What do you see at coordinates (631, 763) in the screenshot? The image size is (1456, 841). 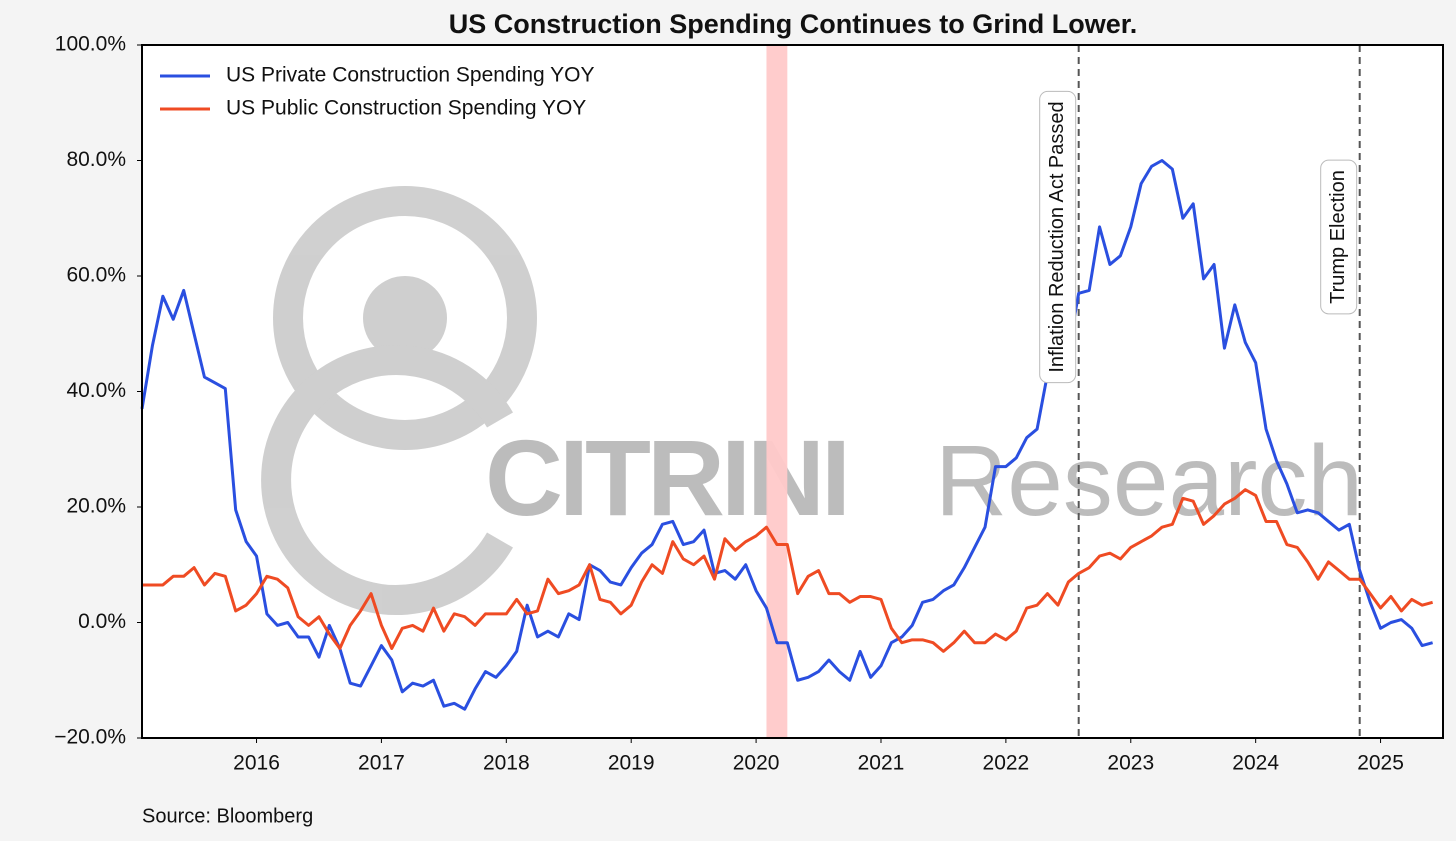 I see `x-tick-label: 2019` at bounding box center [631, 763].